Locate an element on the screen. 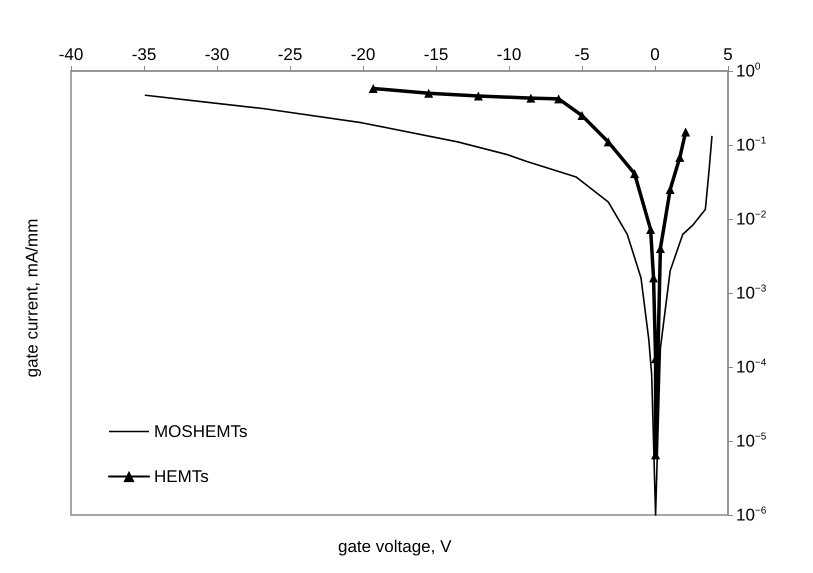  x-tick-label: -40 is located at coordinates (71, 54).